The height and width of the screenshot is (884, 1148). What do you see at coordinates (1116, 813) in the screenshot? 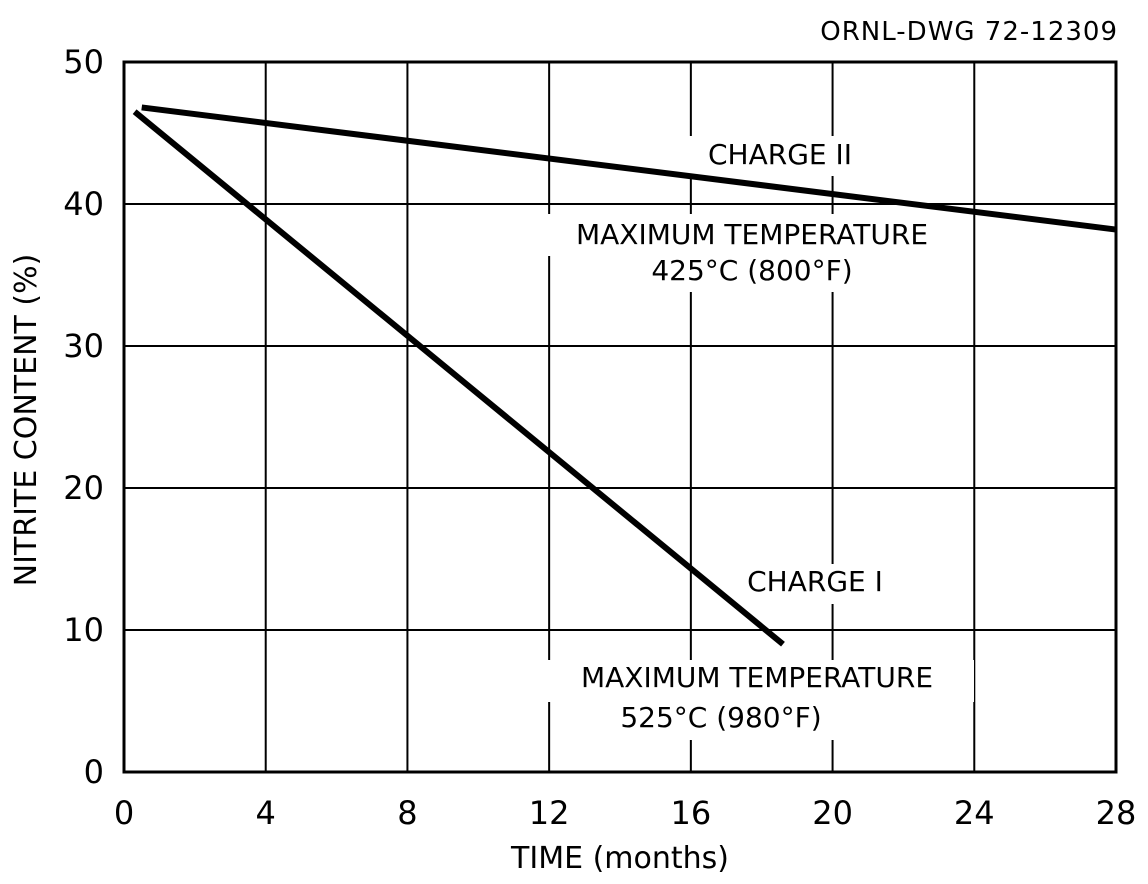
I see `x-tick-label: 28` at bounding box center [1116, 813].